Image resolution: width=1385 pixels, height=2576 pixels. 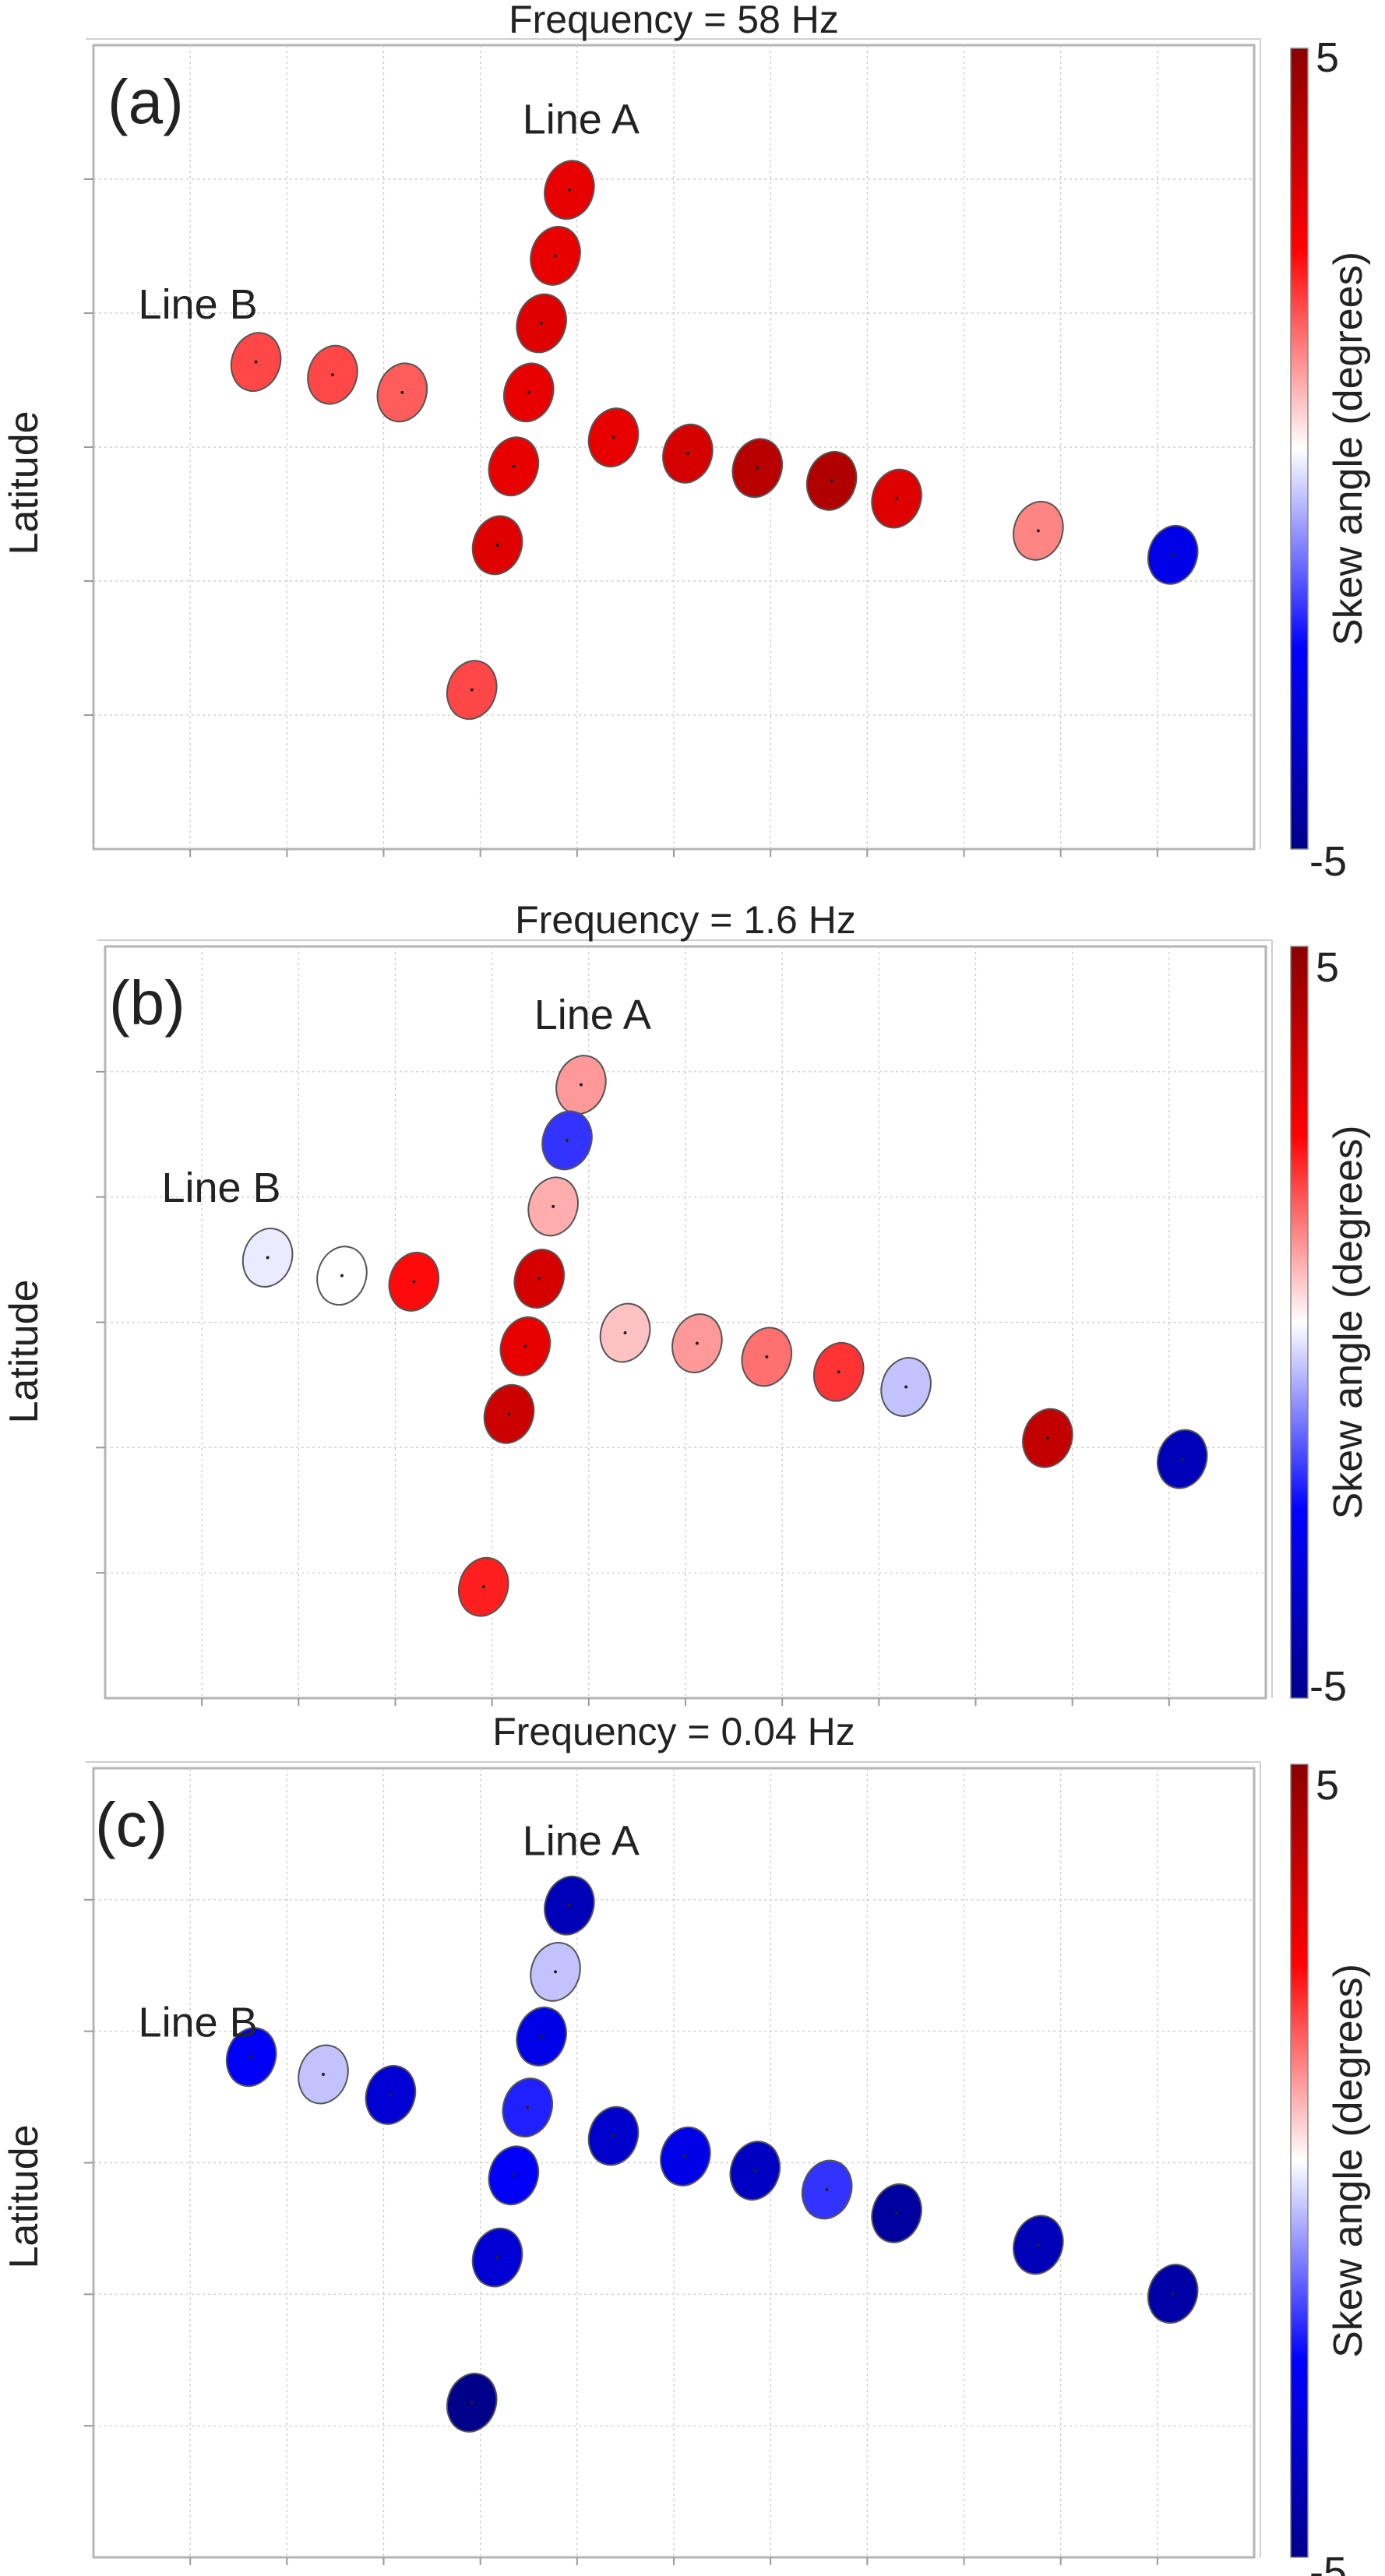 I want to click on panel-title: Frequency = 58 Hz, so click(x=674, y=20).